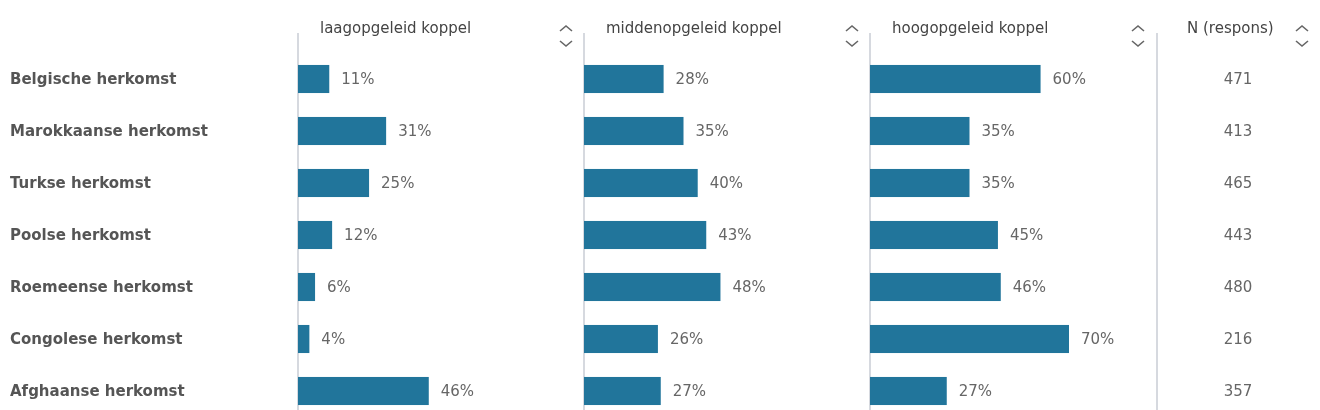  Describe the element at coordinates (80, 183) in the screenshot. I see `y-tick-label: Turkse herkomst` at that location.